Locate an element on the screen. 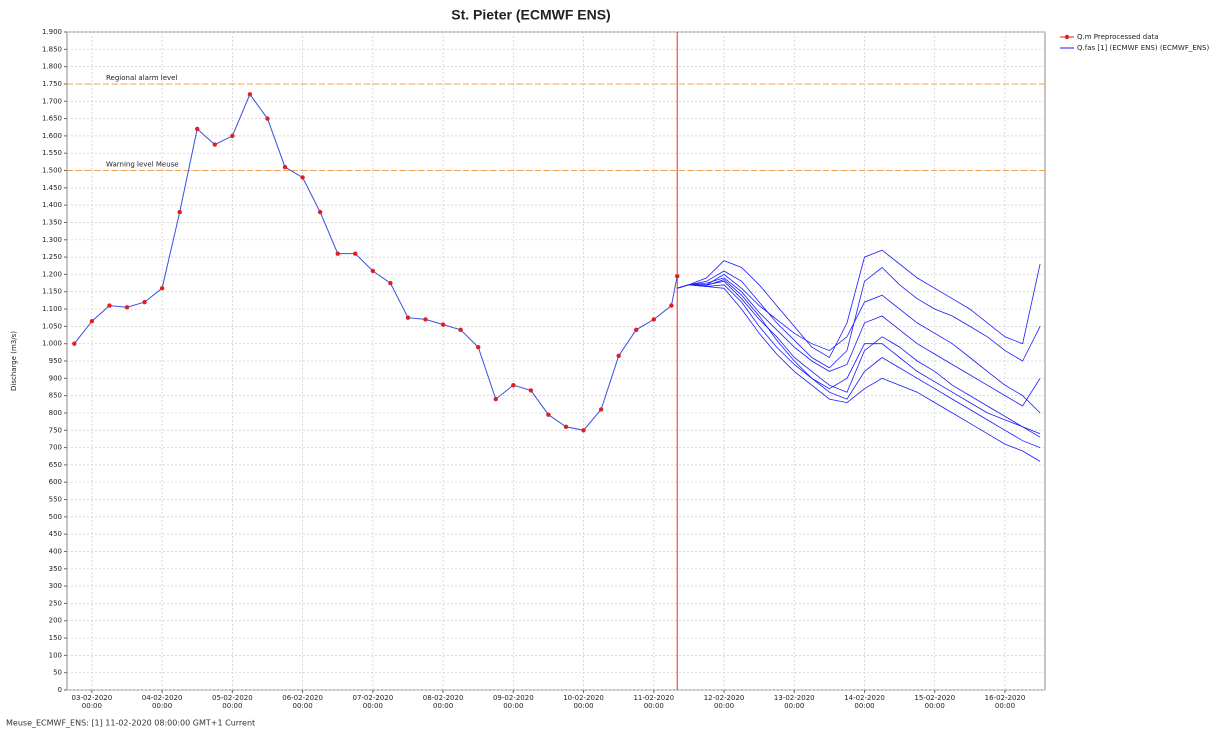  x-tick-label: 09-02-2020 is located at coordinates (513, 698).